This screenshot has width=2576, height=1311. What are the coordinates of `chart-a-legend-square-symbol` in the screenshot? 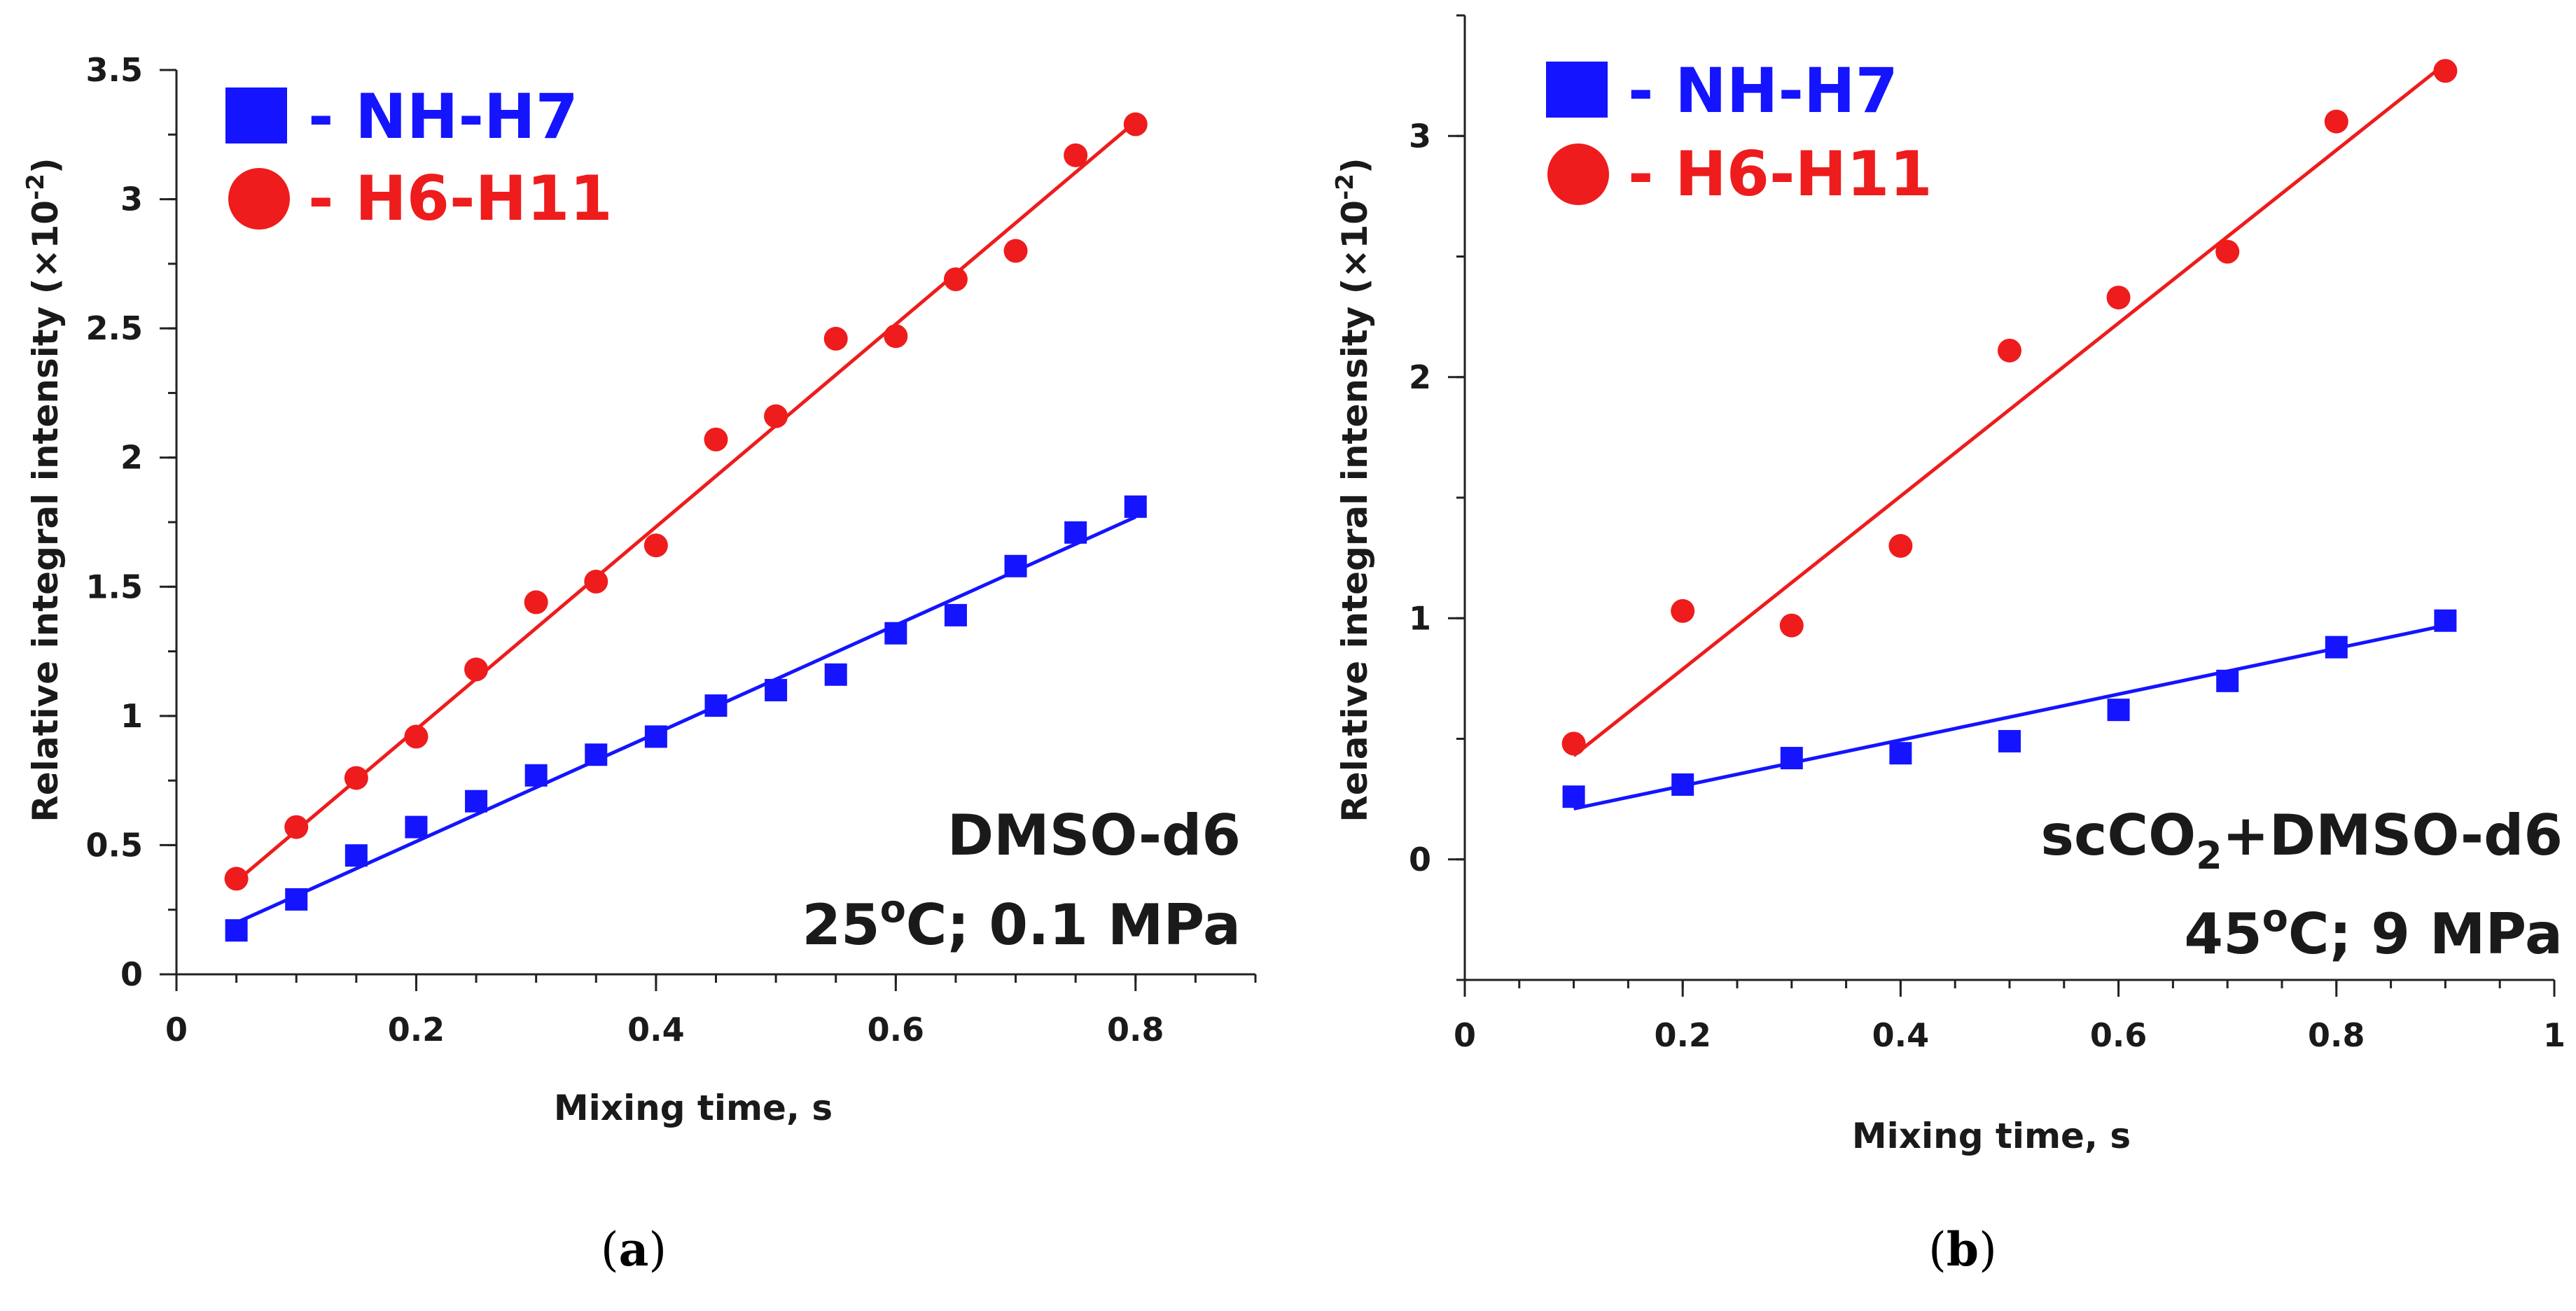 It's located at (256, 115).